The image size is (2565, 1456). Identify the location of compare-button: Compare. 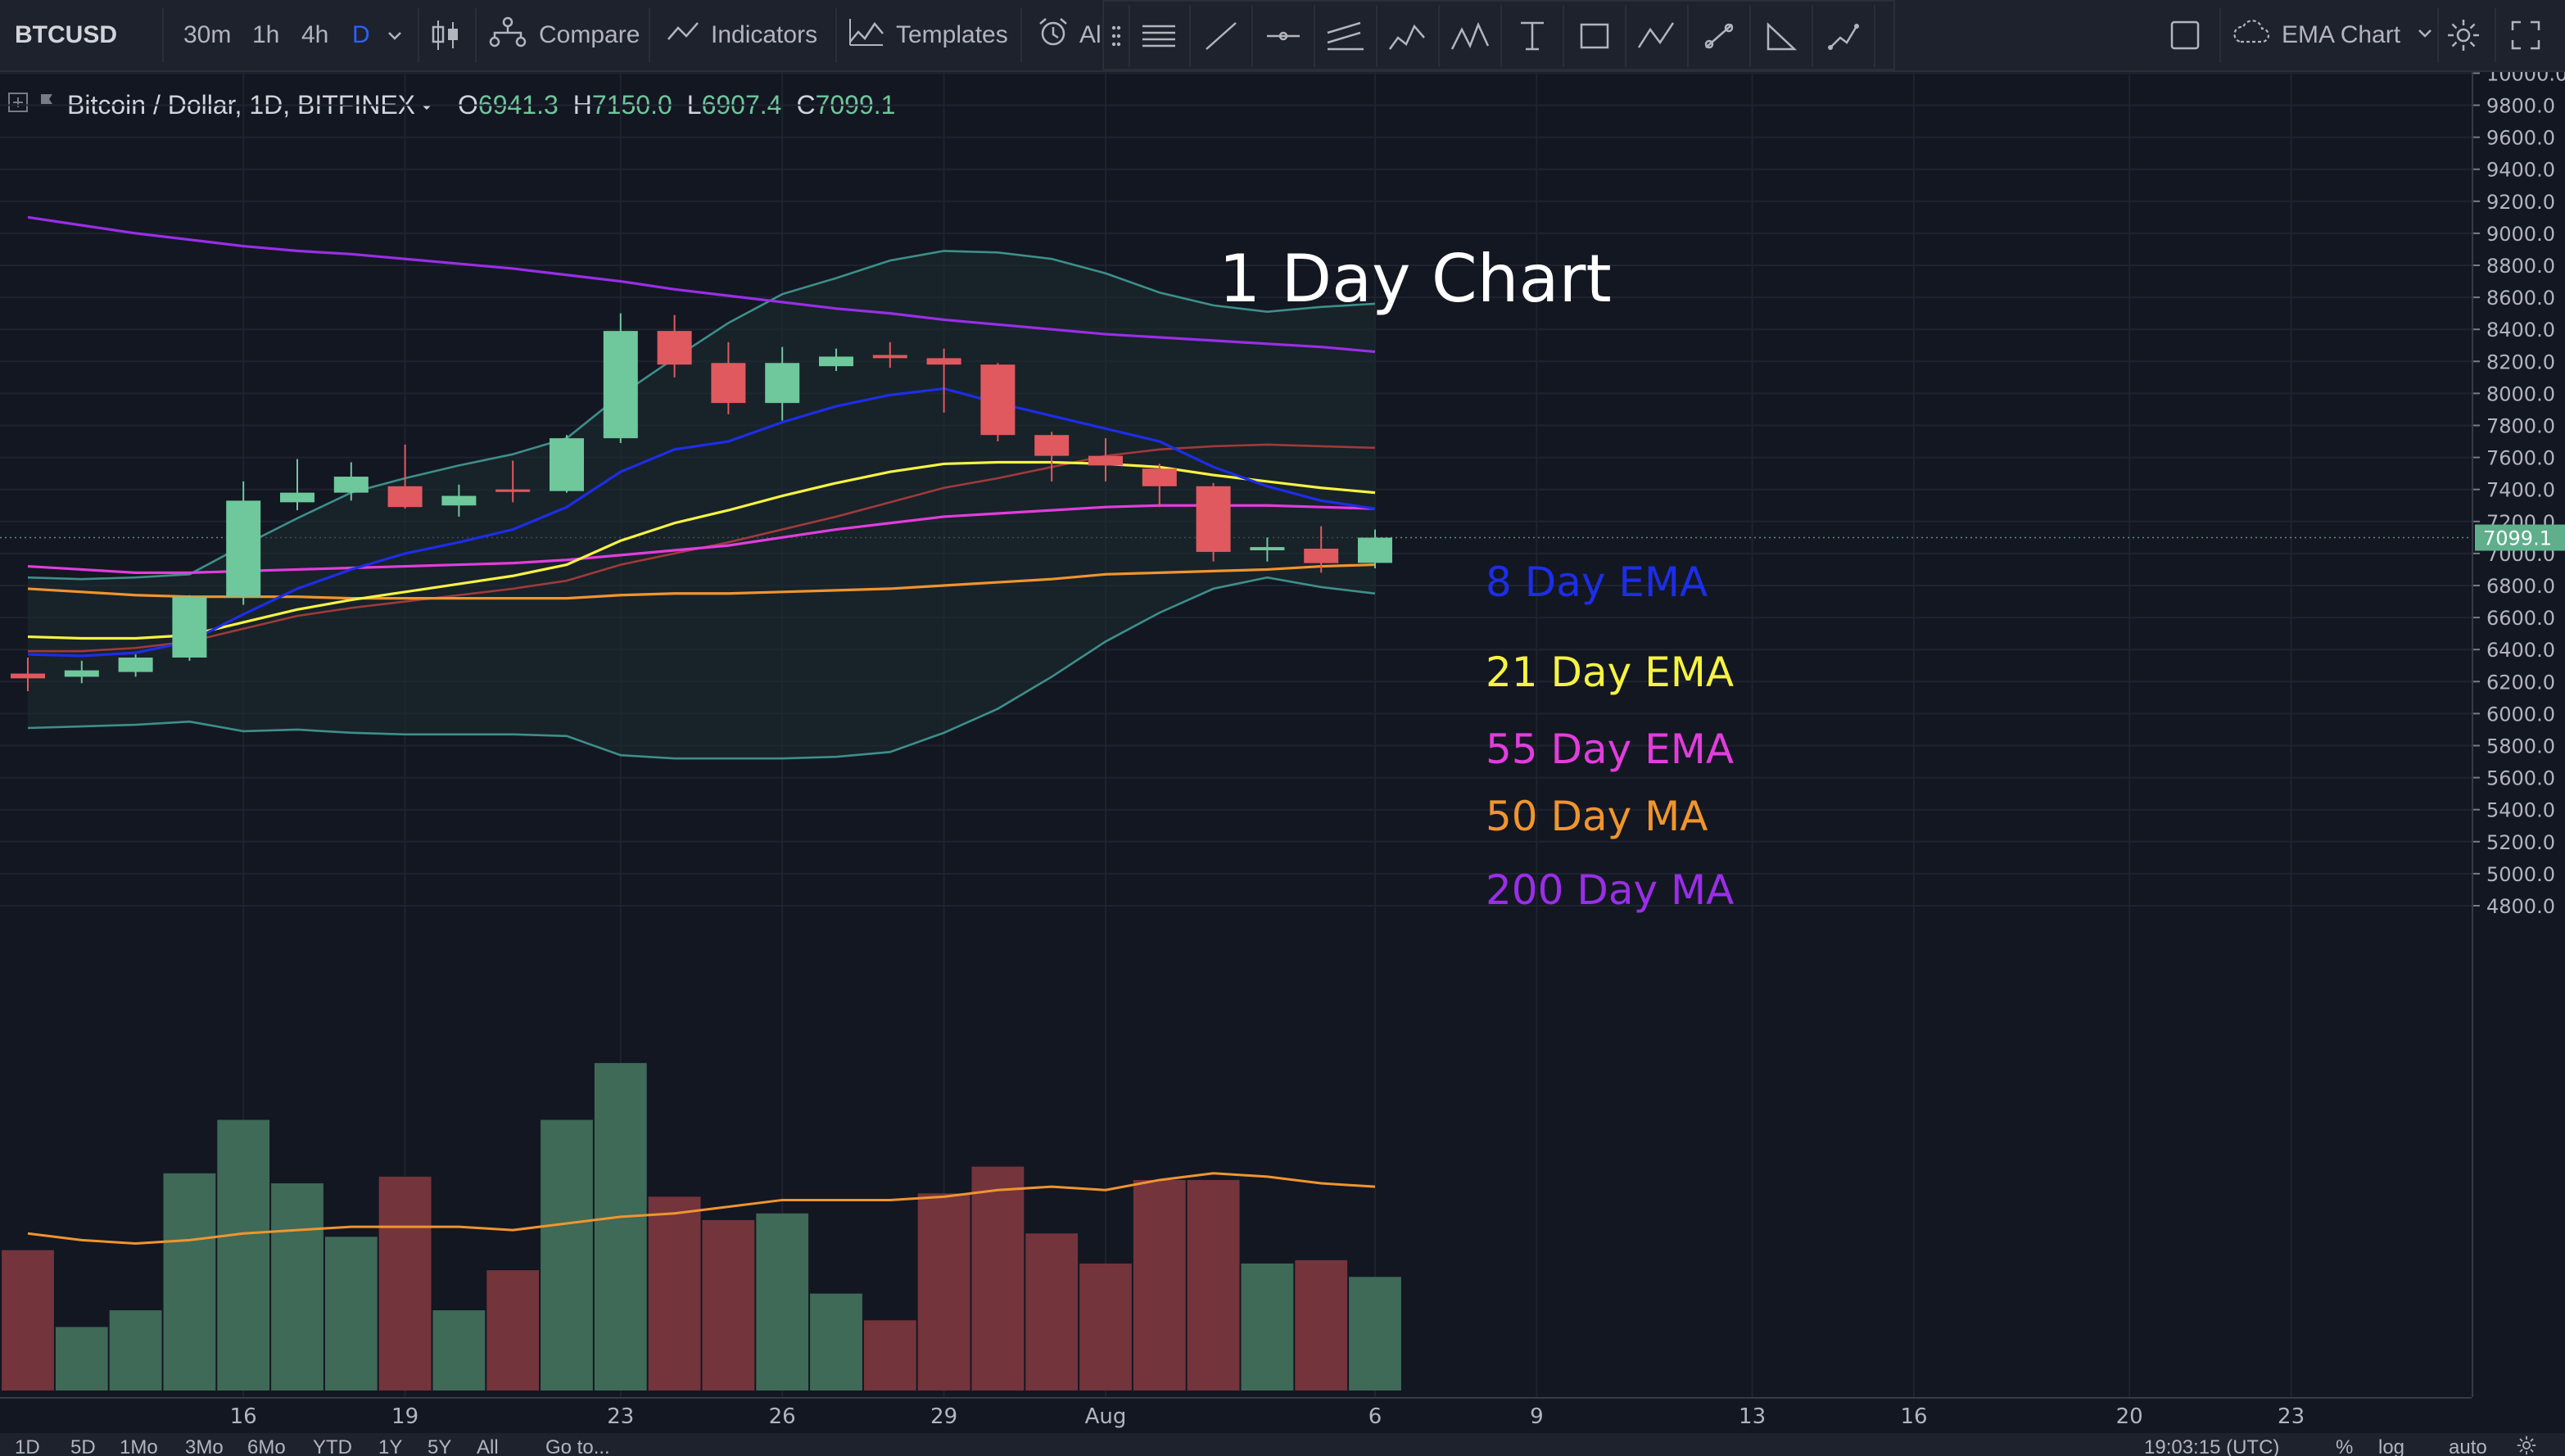
(564, 35).